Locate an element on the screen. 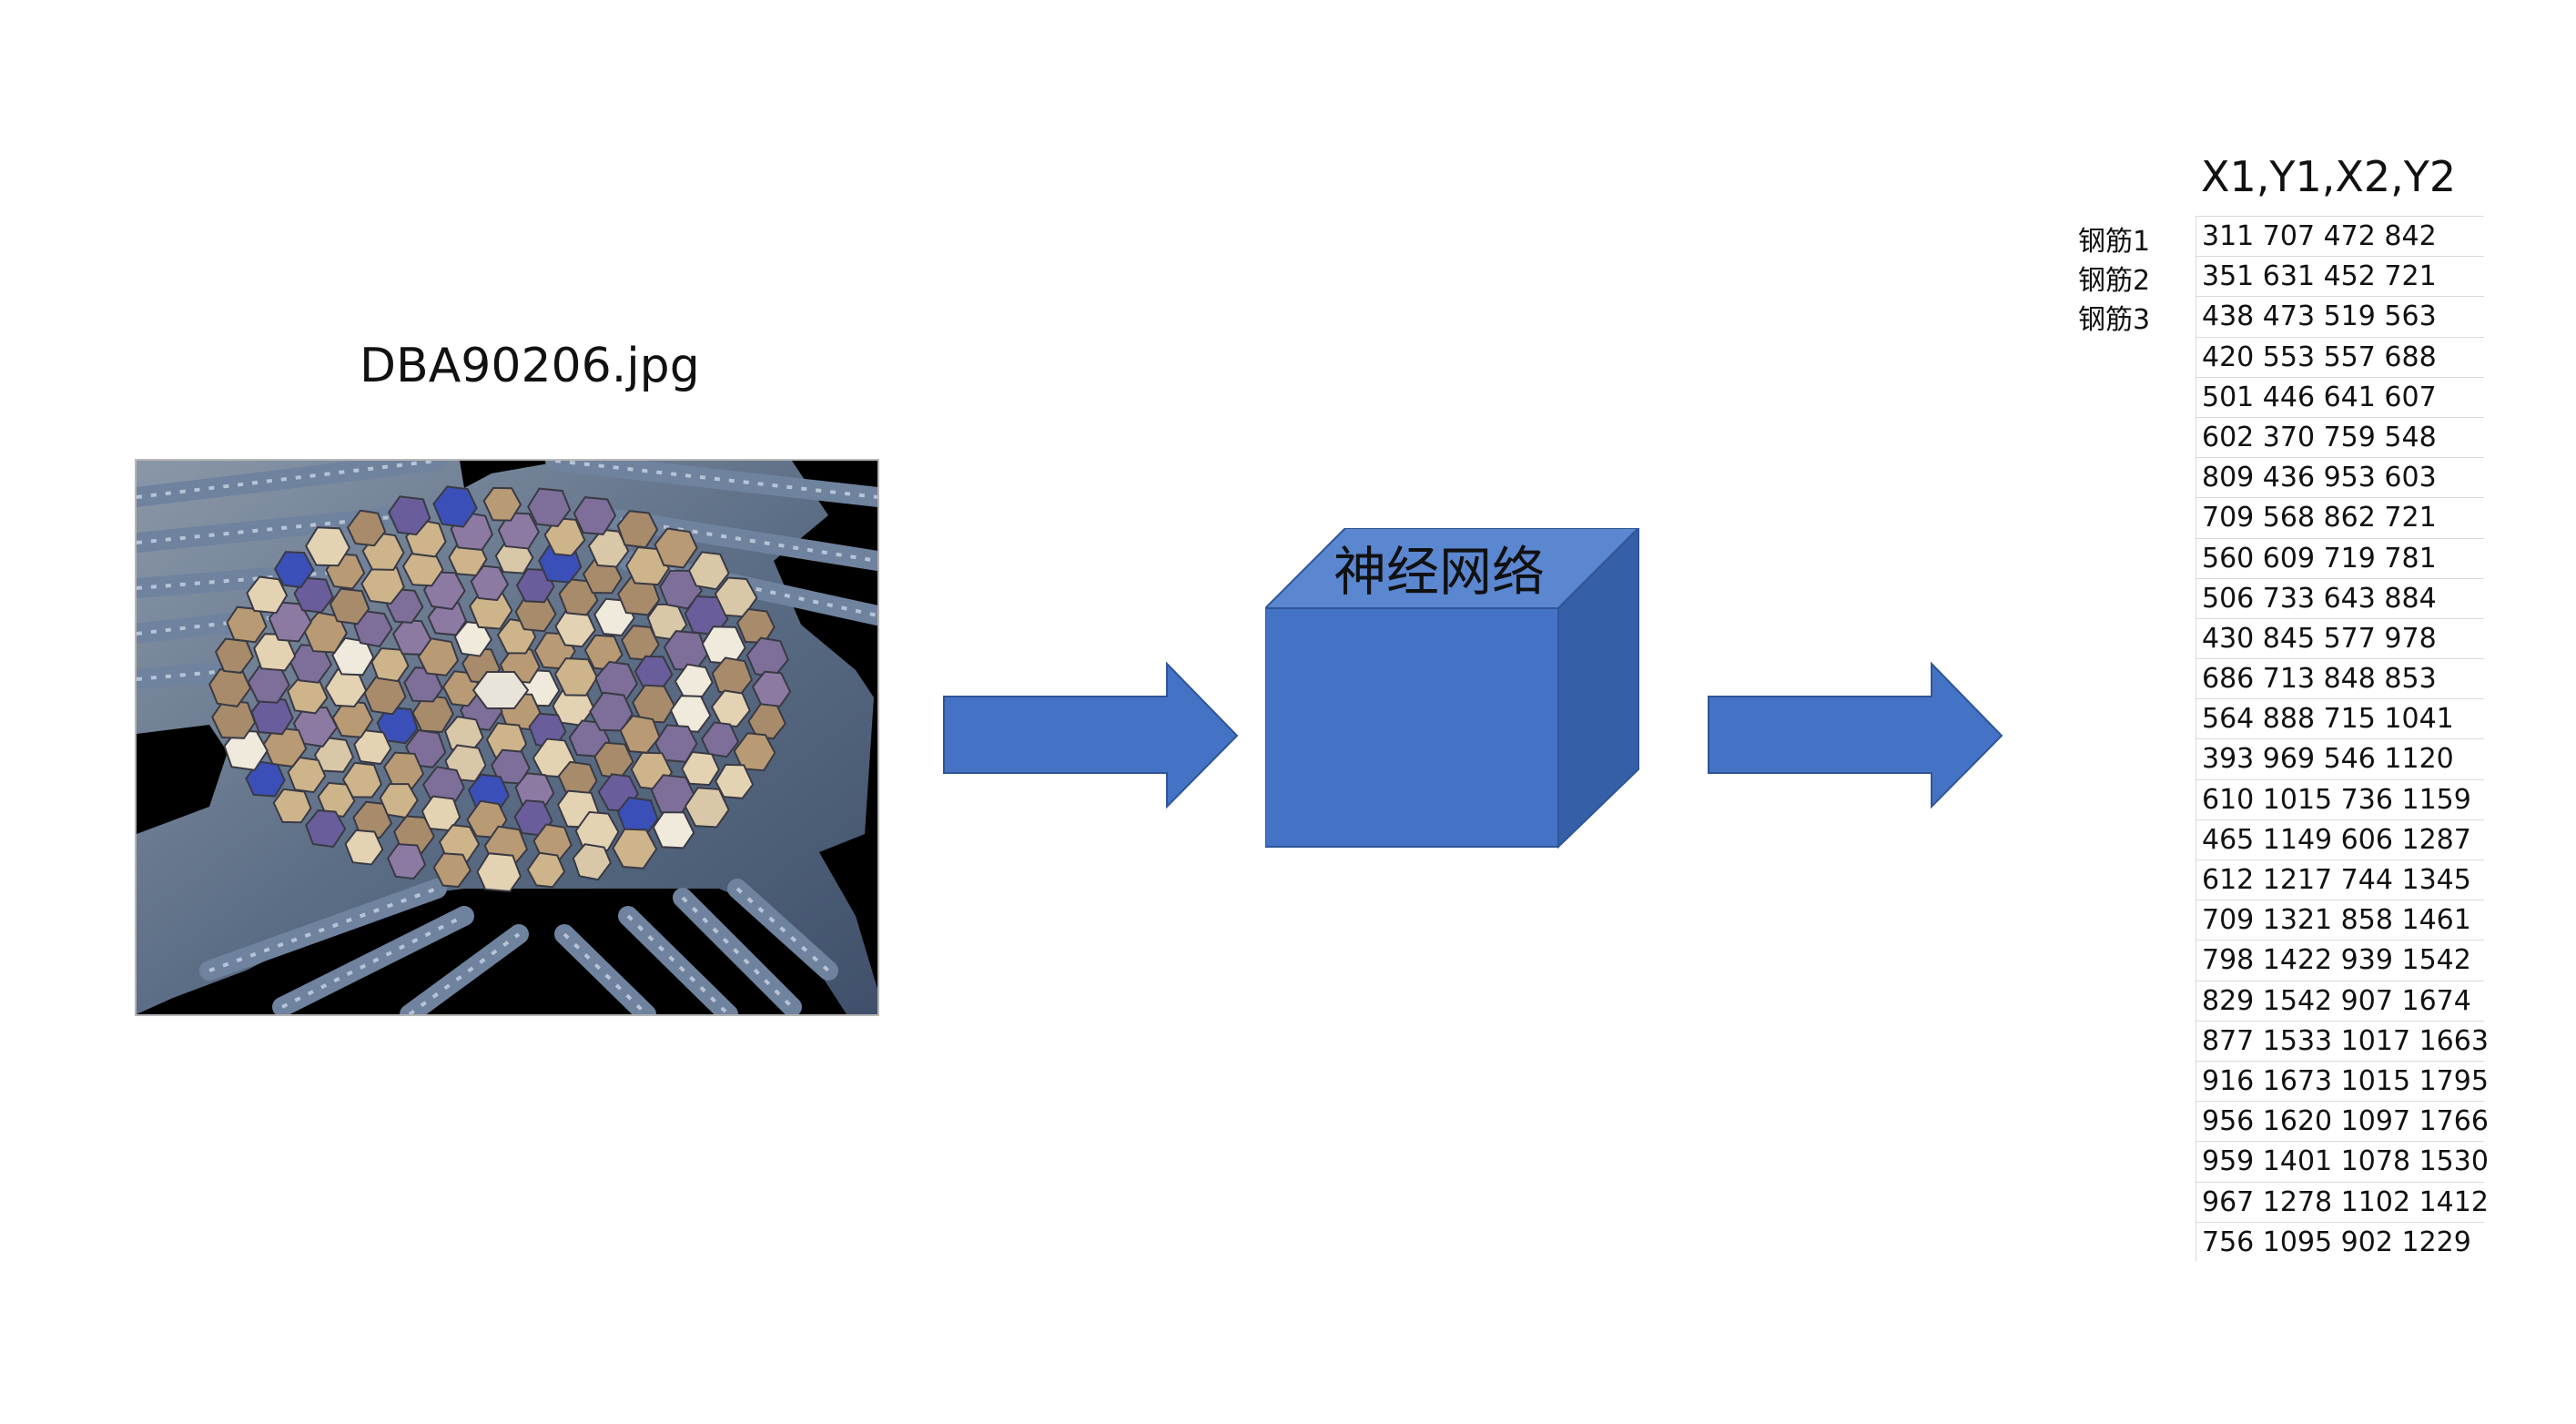 This screenshot has height=1424, width=2576. coordinate-row: 709 568 862 721 is located at coordinates (2340, 517).